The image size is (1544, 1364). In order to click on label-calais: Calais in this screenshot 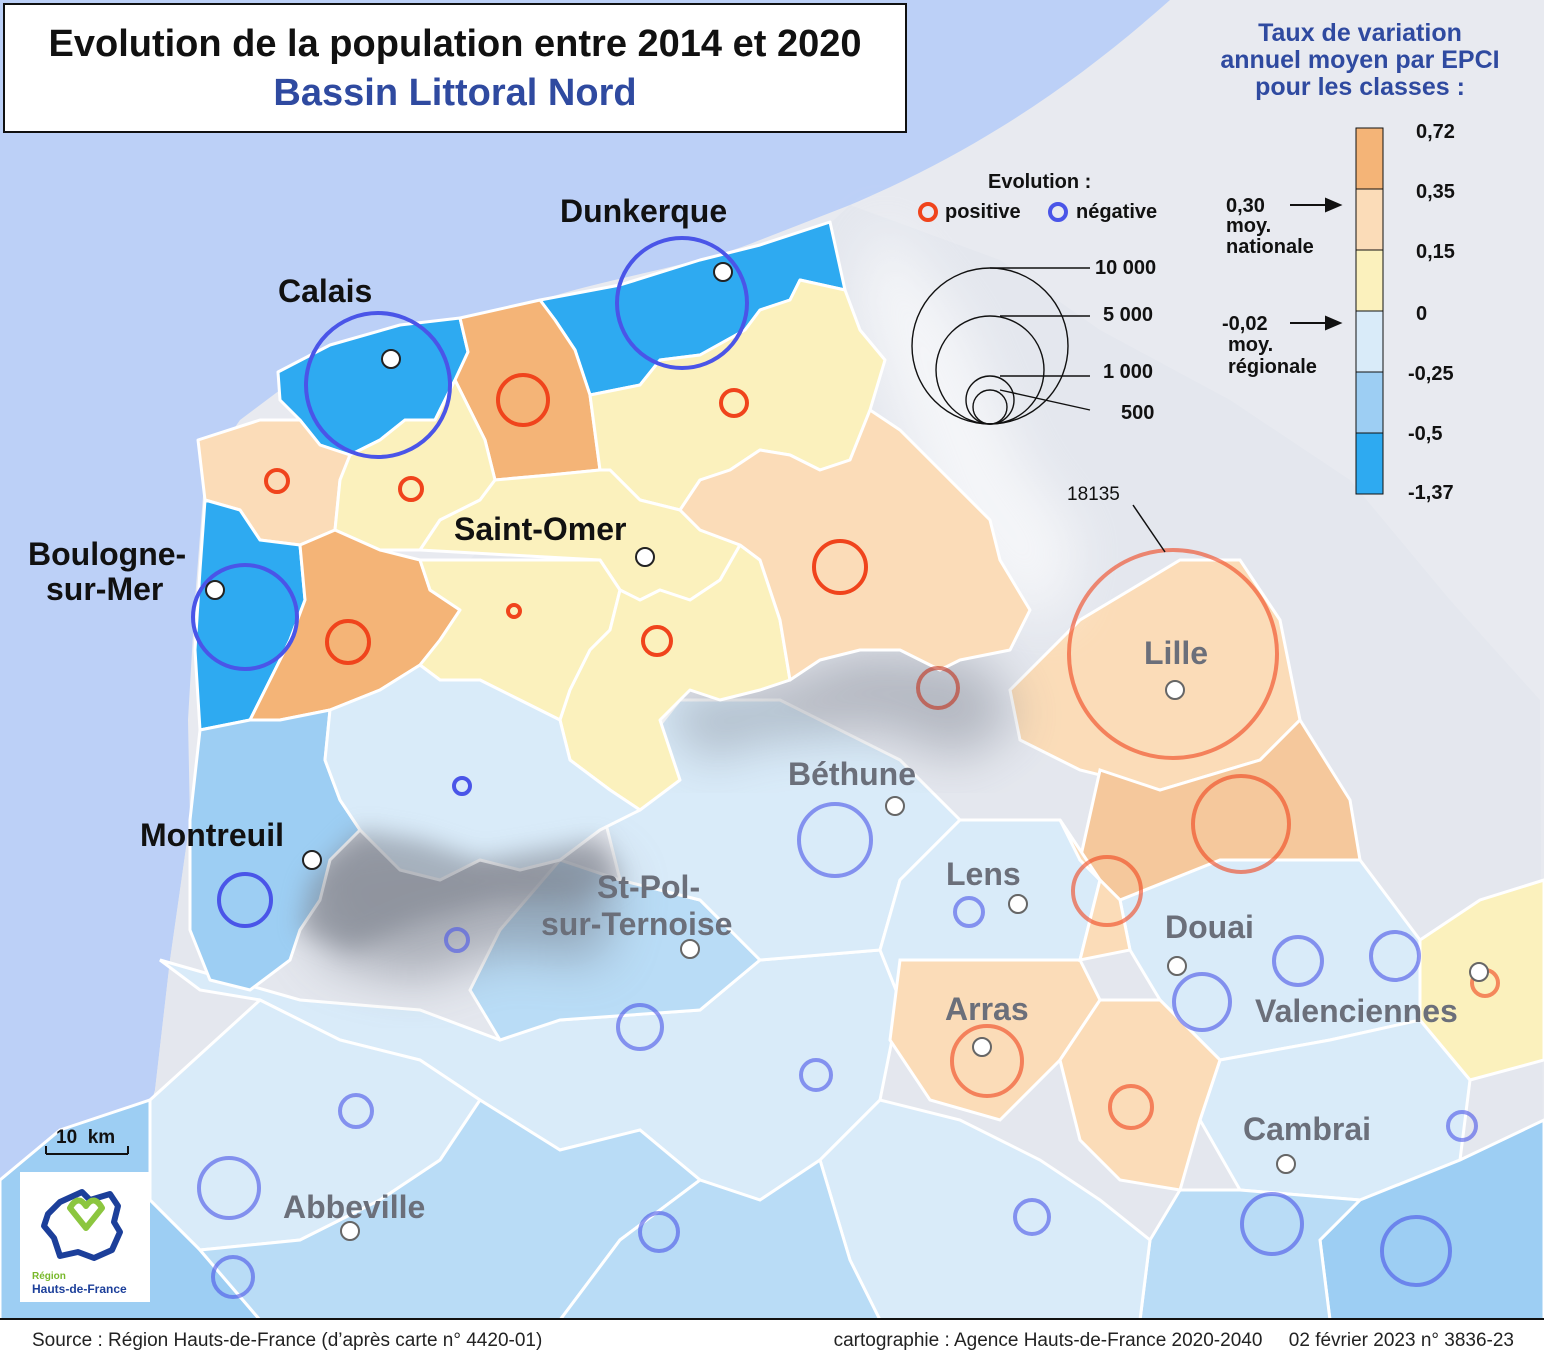, I will do `click(325, 291)`.